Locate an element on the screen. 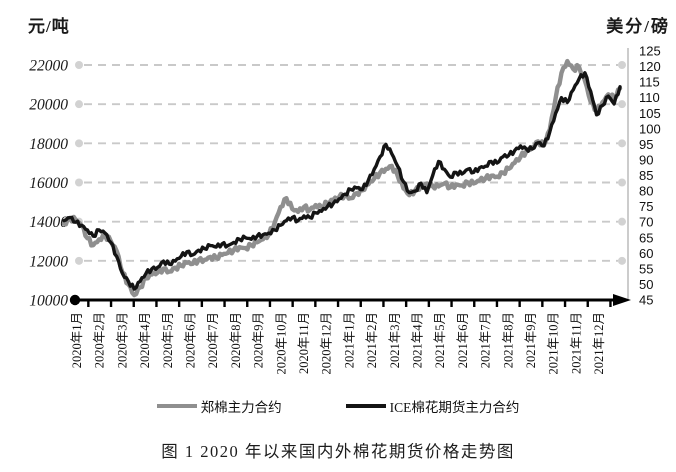  svg-text: 2020年1月 is located at coordinates (77, 340).